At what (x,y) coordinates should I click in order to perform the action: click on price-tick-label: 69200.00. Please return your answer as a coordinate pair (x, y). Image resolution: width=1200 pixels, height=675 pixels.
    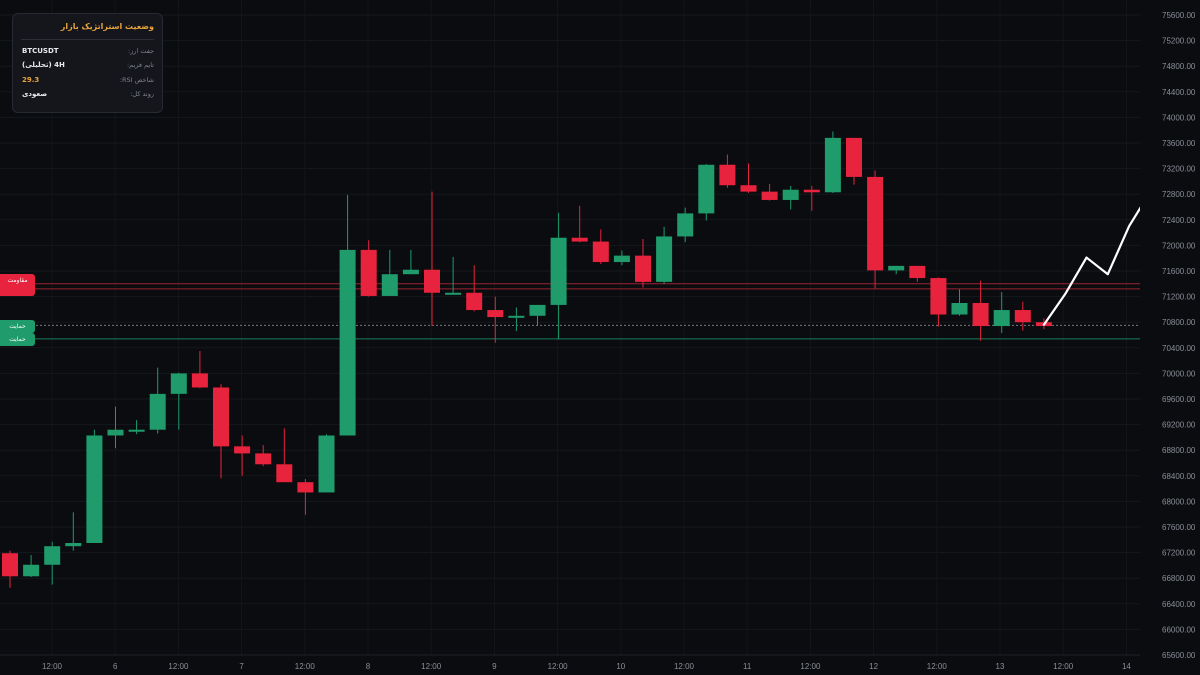
    Looking at the image, I should click on (1179, 425).